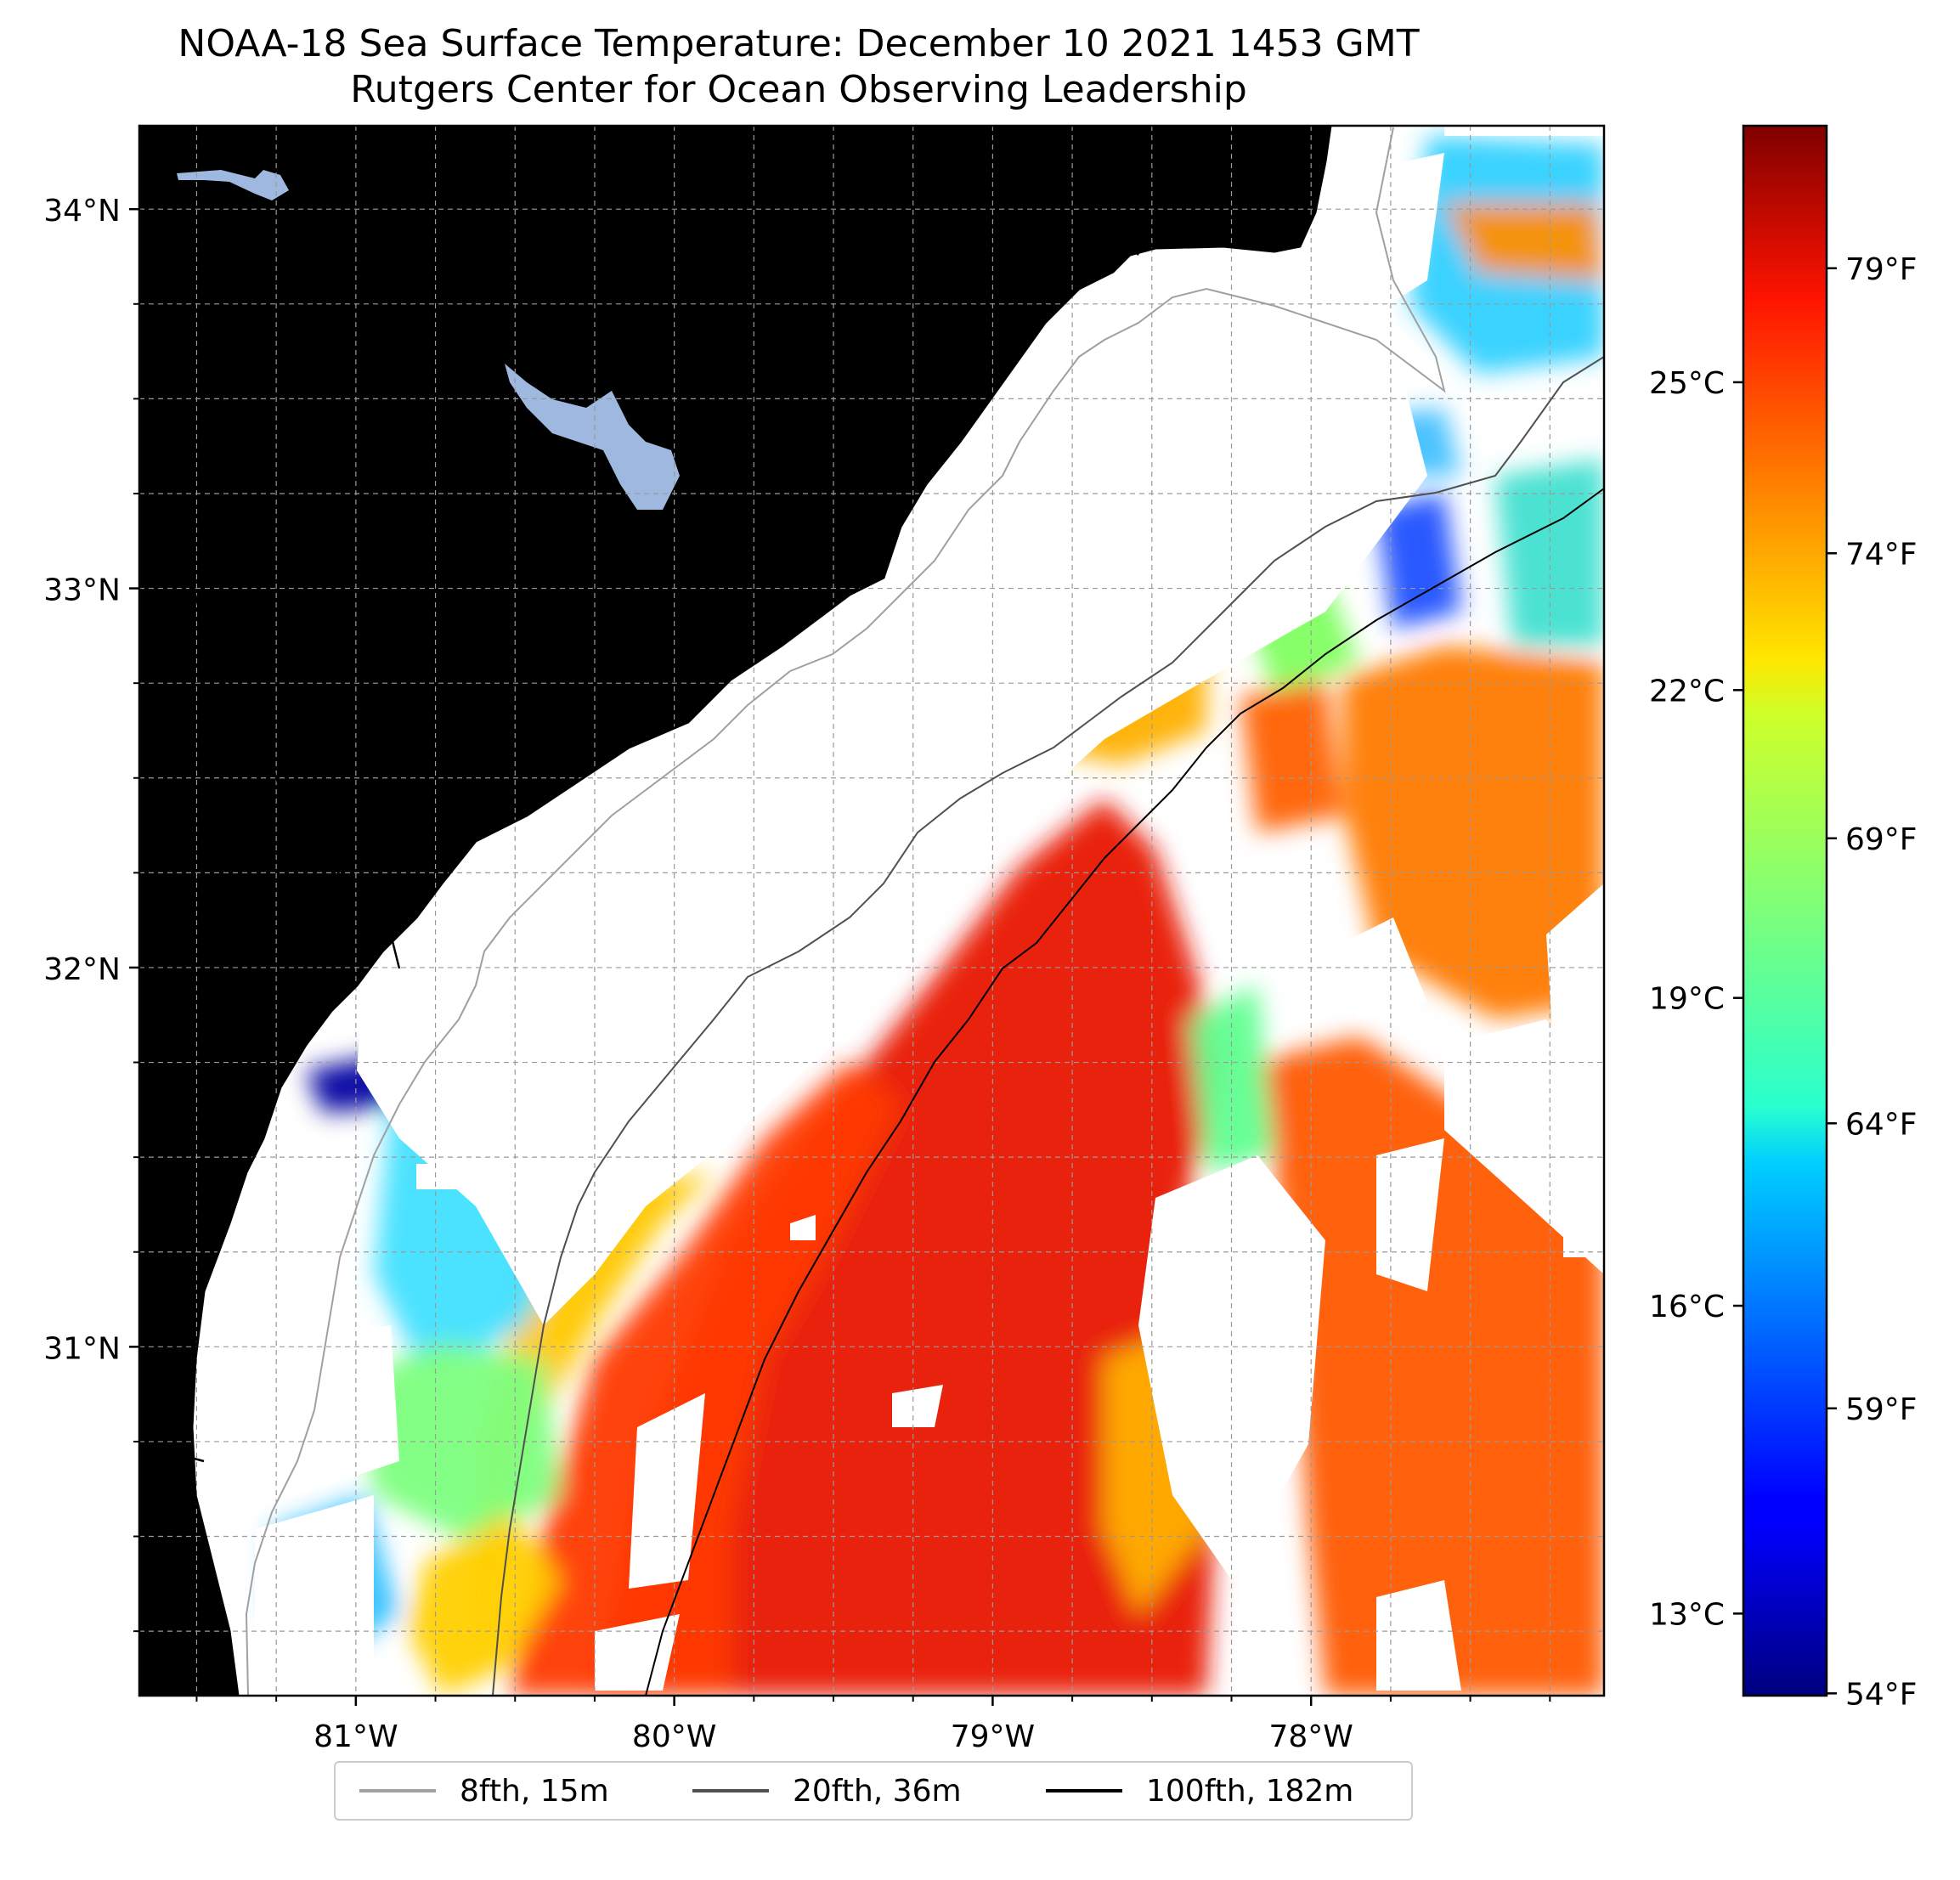 This screenshot has width=1960, height=1880. I want to click on colorbar-gradient, so click(1785, 911).